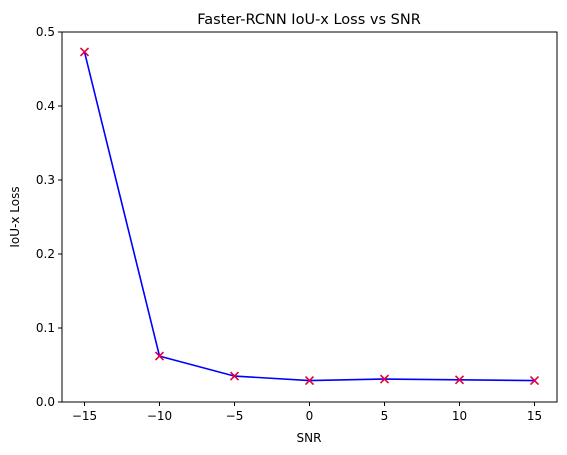 The height and width of the screenshot is (455, 567). What do you see at coordinates (310, 416) in the screenshot?
I see `x-tick-label: 0` at bounding box center [310, 416].